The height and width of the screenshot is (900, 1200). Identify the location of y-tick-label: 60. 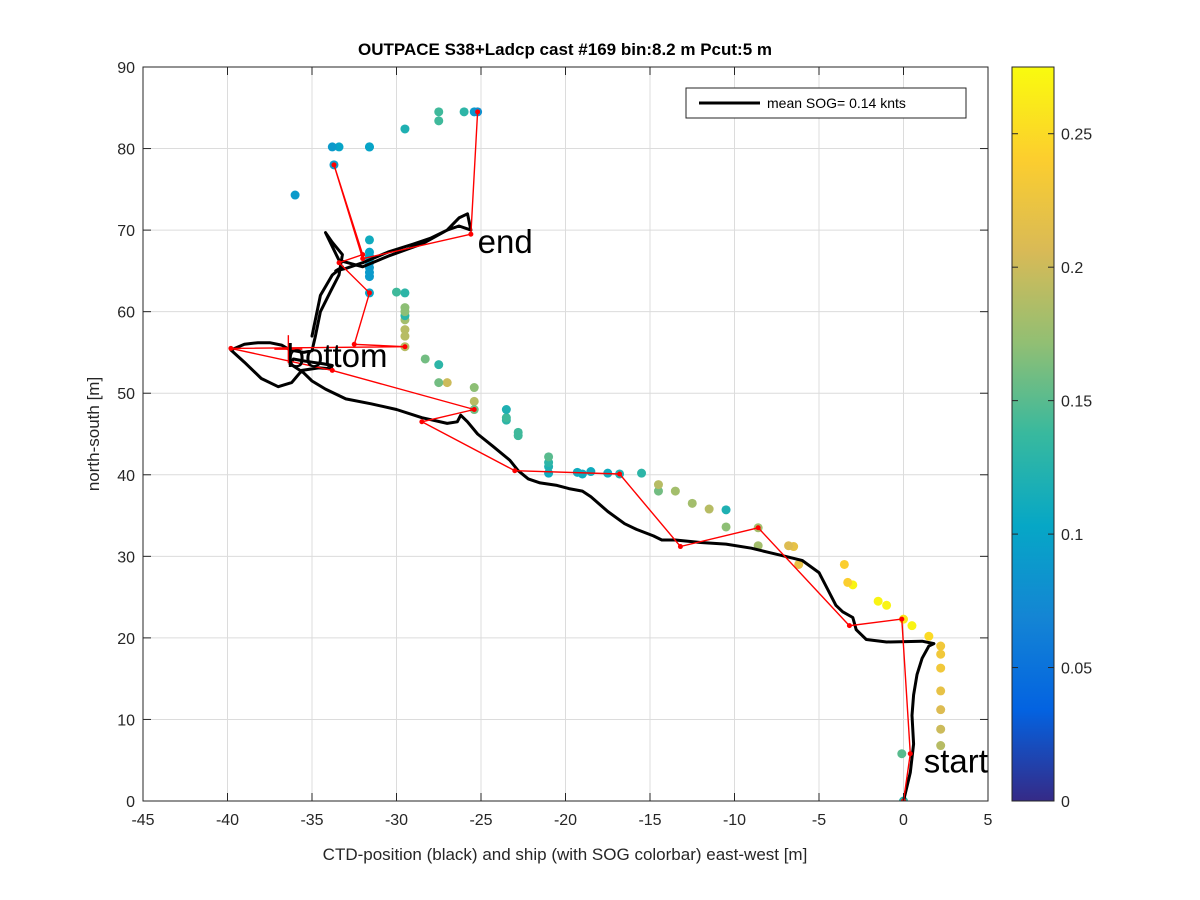
(126, 313).